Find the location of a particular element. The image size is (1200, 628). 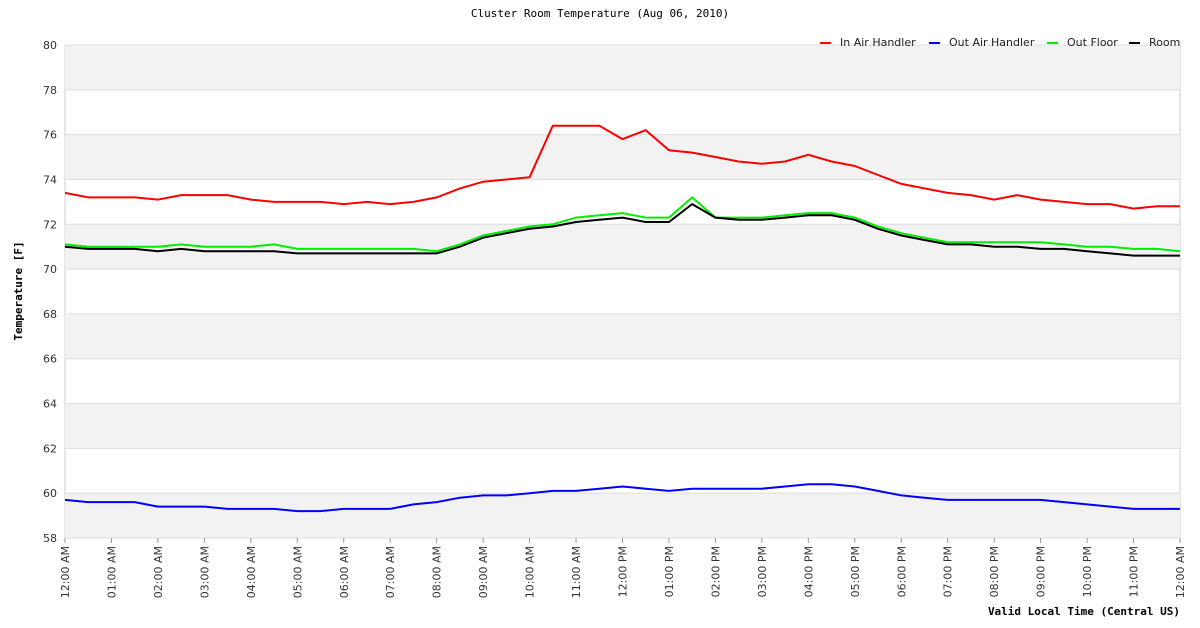

x-tick-label: 03:00 AM is located at coordinates (204, 572).